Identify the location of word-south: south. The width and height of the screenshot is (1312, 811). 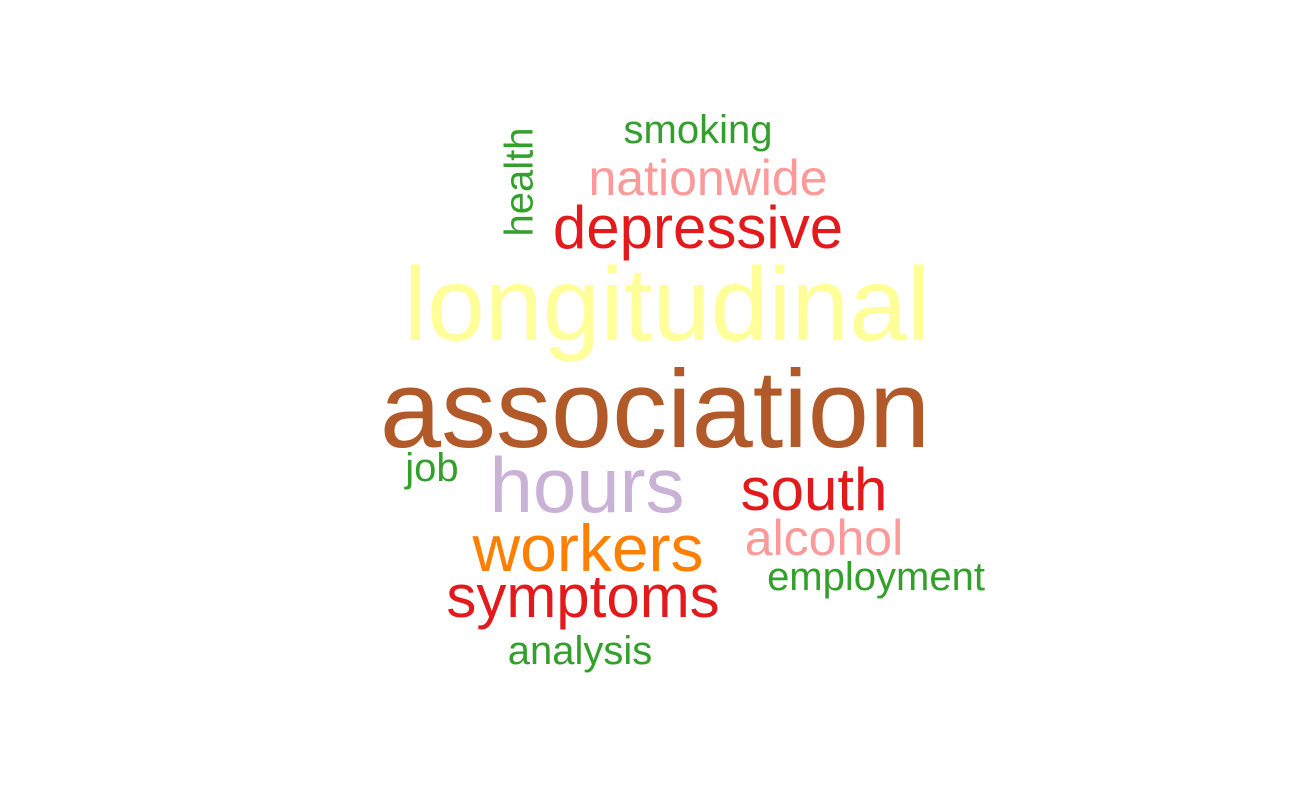
(814, 489).